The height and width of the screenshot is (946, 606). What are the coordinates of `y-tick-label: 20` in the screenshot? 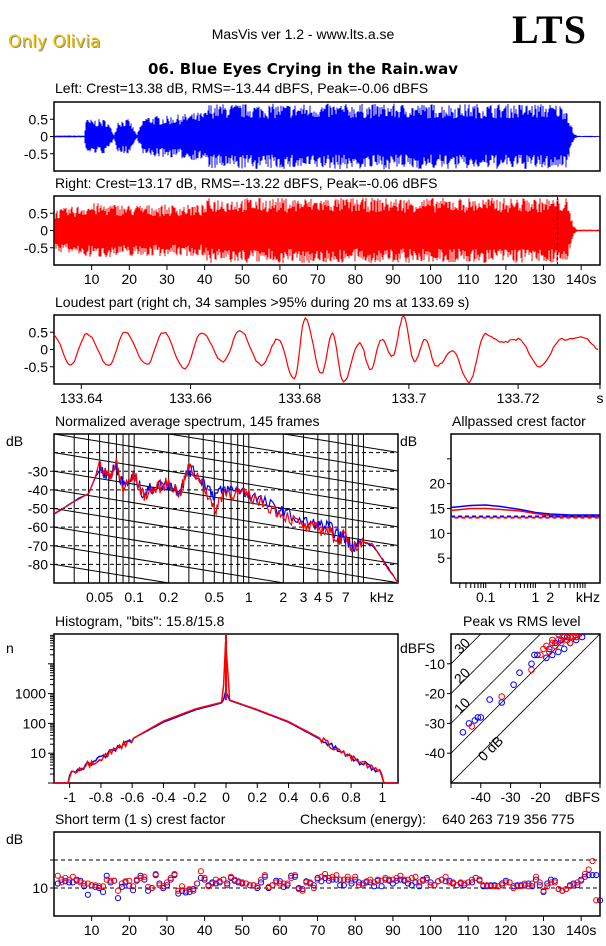 It's located at (437, 484).